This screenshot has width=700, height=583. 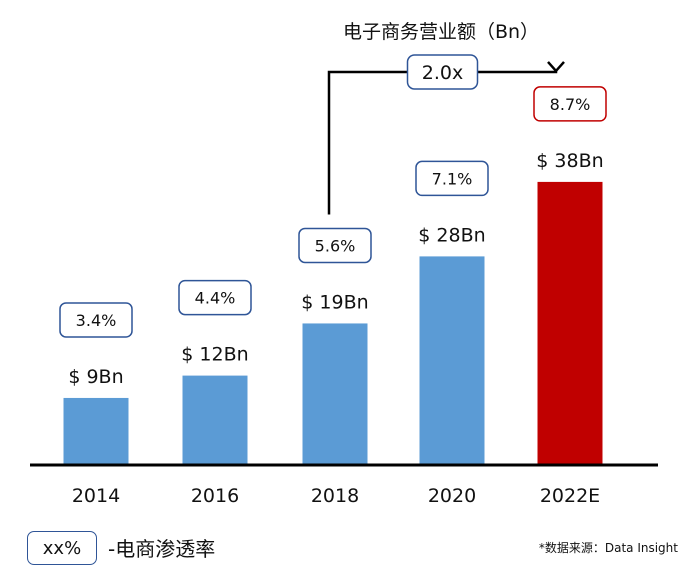 What do you see at coordinates (96, 431) in the screenshot?
I see `bar-2014` at bounding box center [96, 431].